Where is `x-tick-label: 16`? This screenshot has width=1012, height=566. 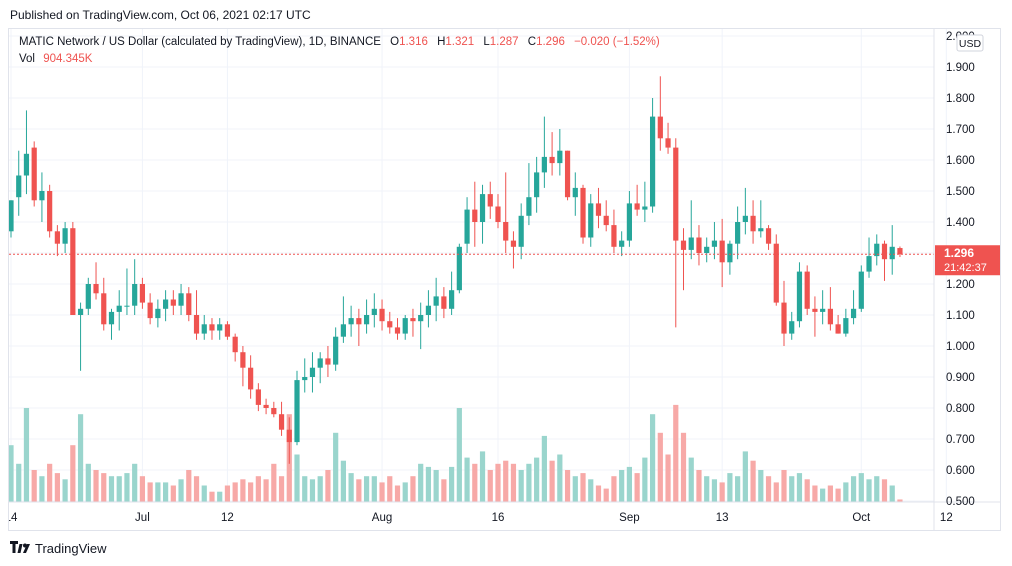
x-tick-label: 16 is located at coordinates (498, 518).